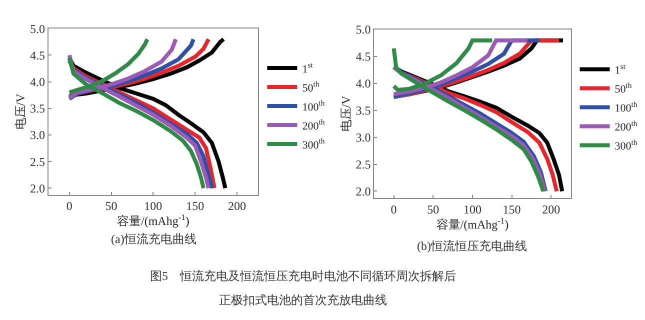 The width and height of the screenshot is (645, 320). I want to click on caption: 图5 恒流充电及恒流恒压充电时电池不同循环周次拆解后, so click(303, 276).